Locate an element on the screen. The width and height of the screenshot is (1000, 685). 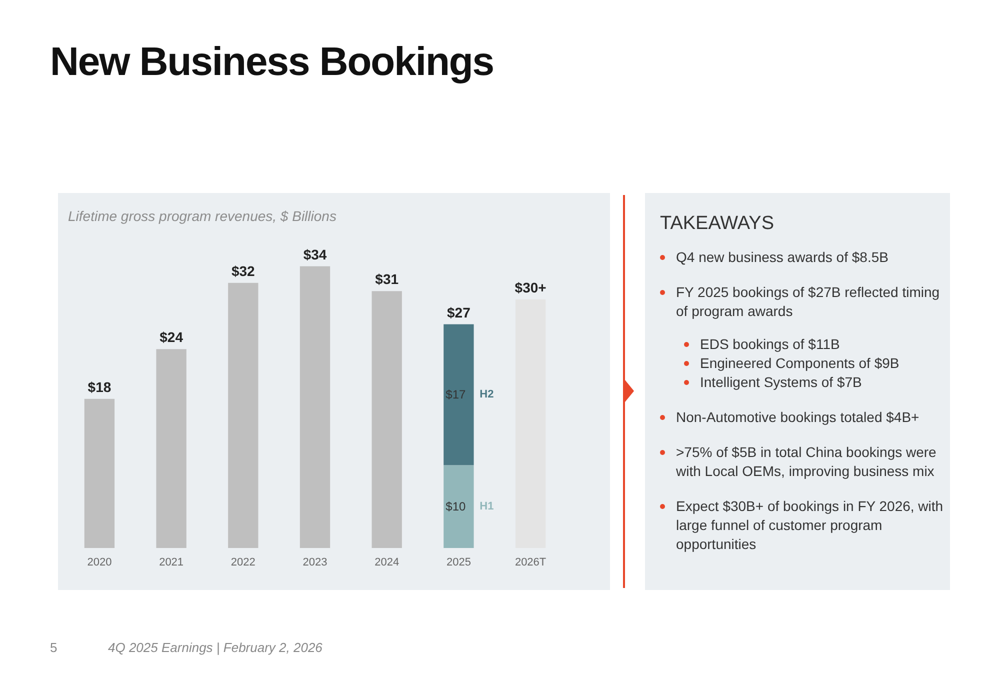
text: 4Q 2025 Earnings | February 2, 2026 is located at coordinates (215, 647).